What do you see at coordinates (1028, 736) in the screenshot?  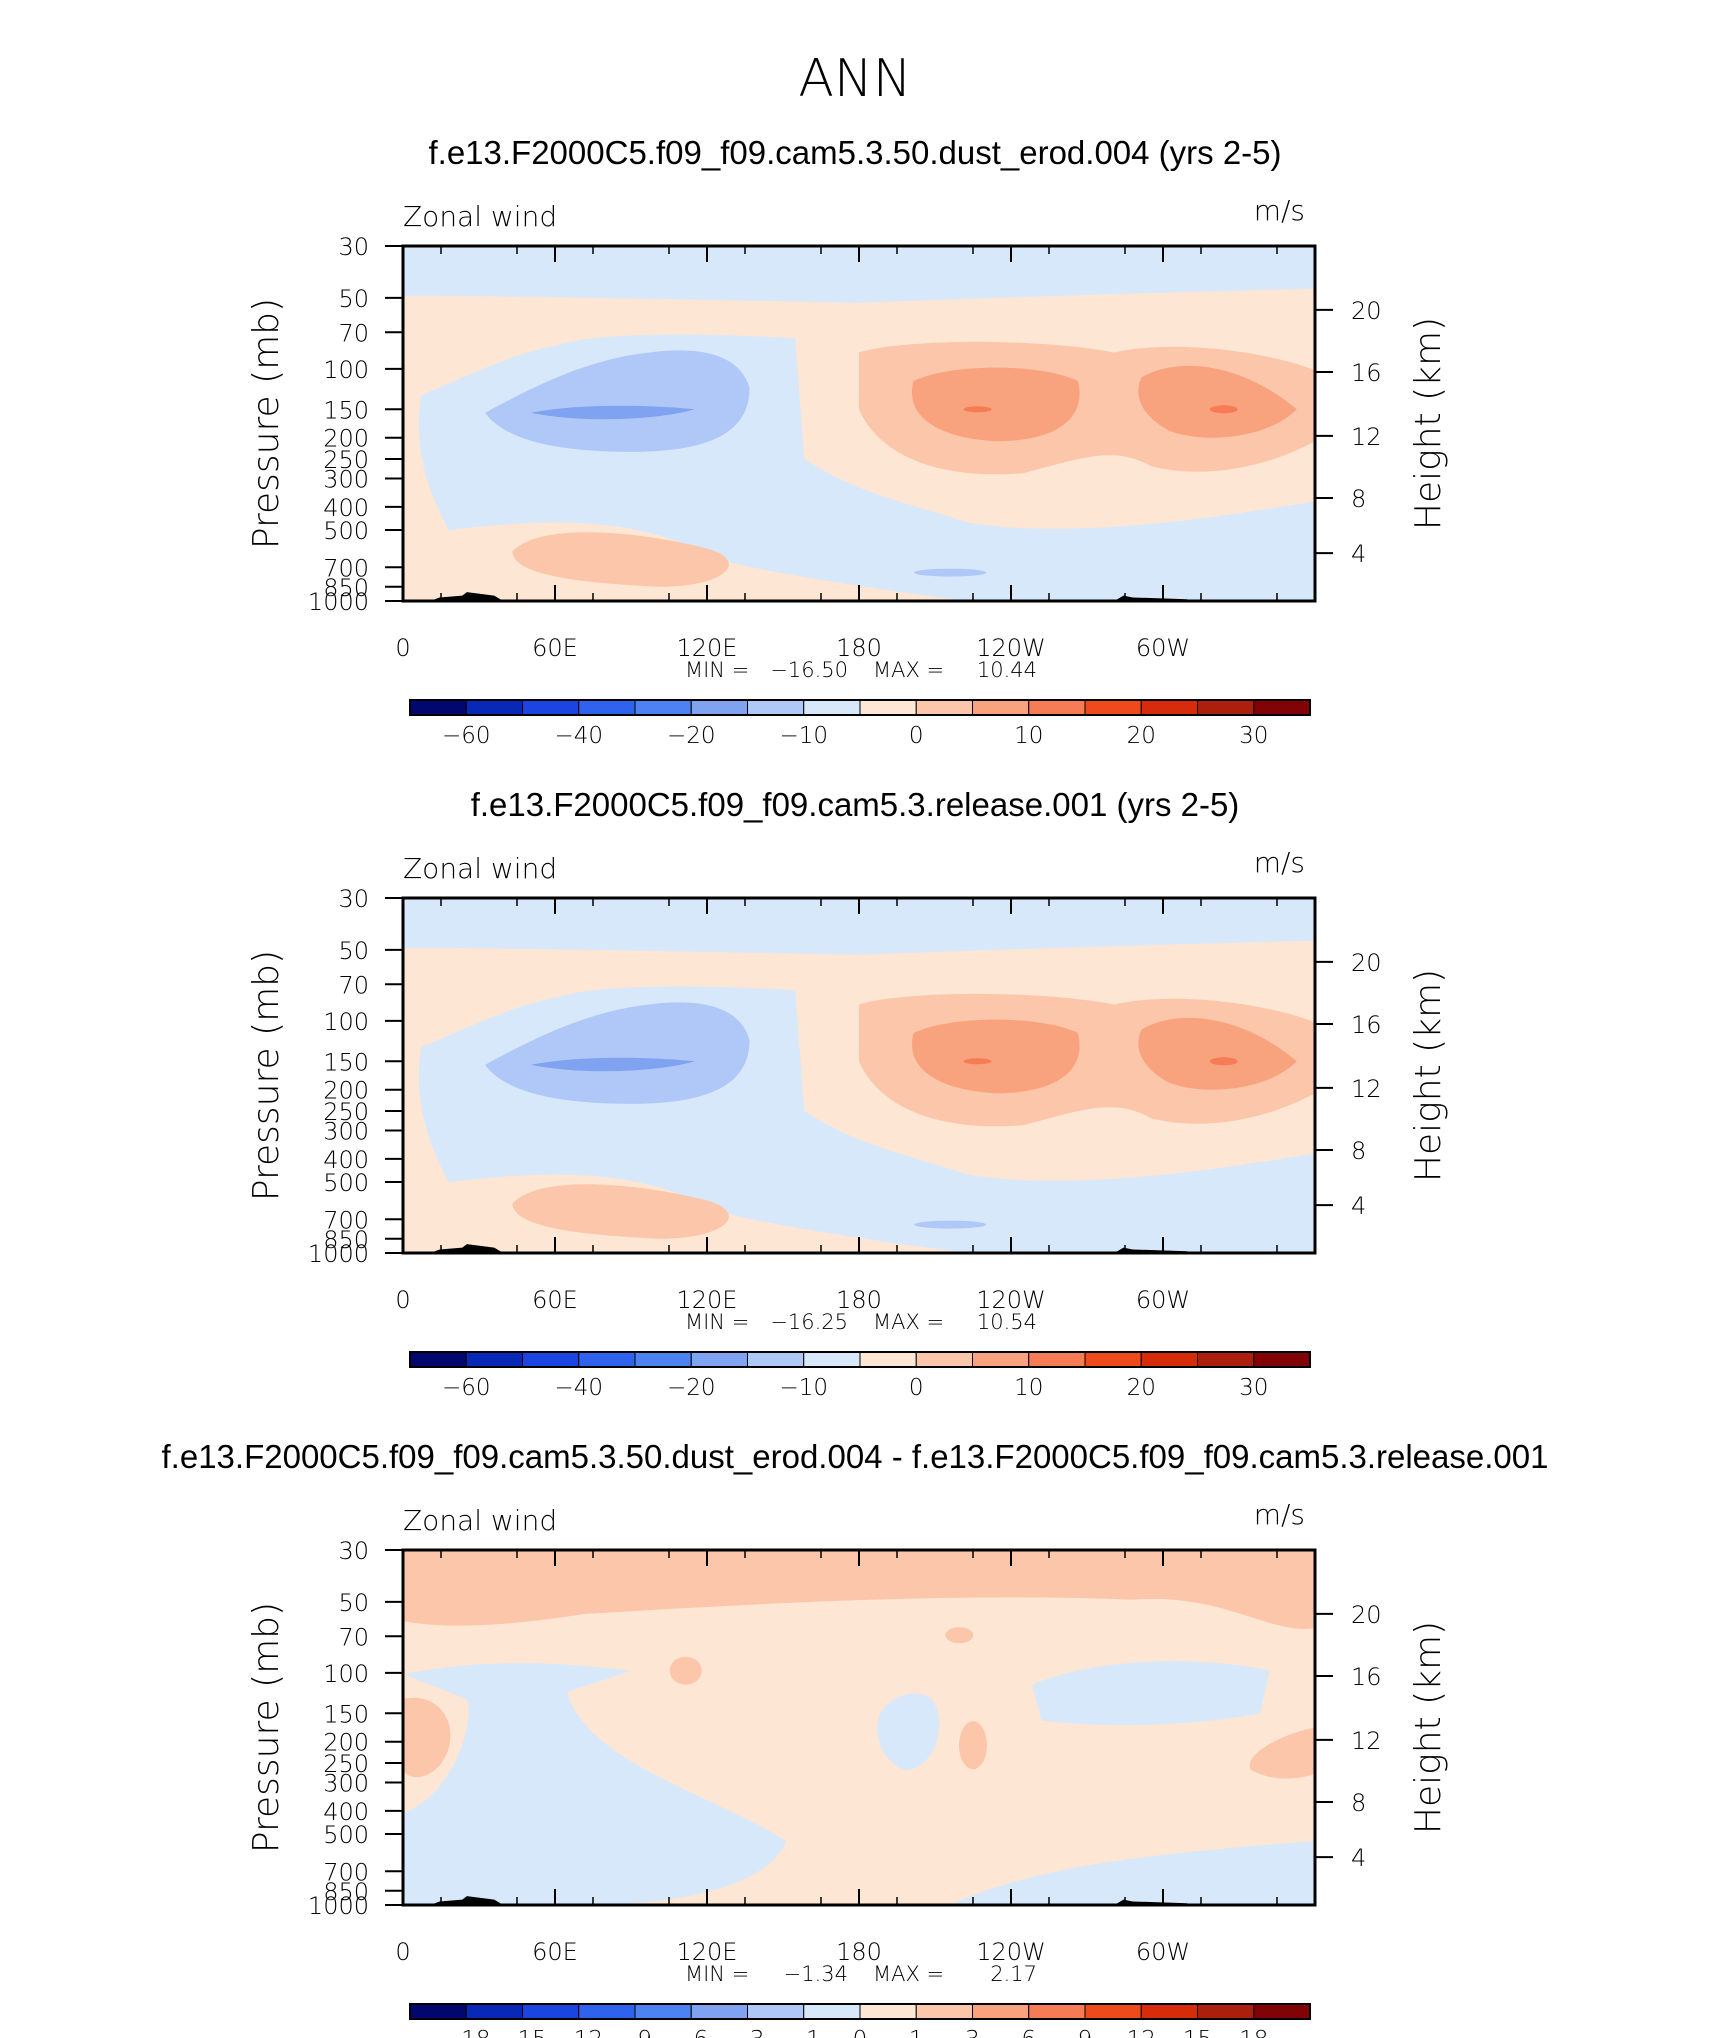 I see `colorbar-label: 10` at bounding box center [1028, 736].